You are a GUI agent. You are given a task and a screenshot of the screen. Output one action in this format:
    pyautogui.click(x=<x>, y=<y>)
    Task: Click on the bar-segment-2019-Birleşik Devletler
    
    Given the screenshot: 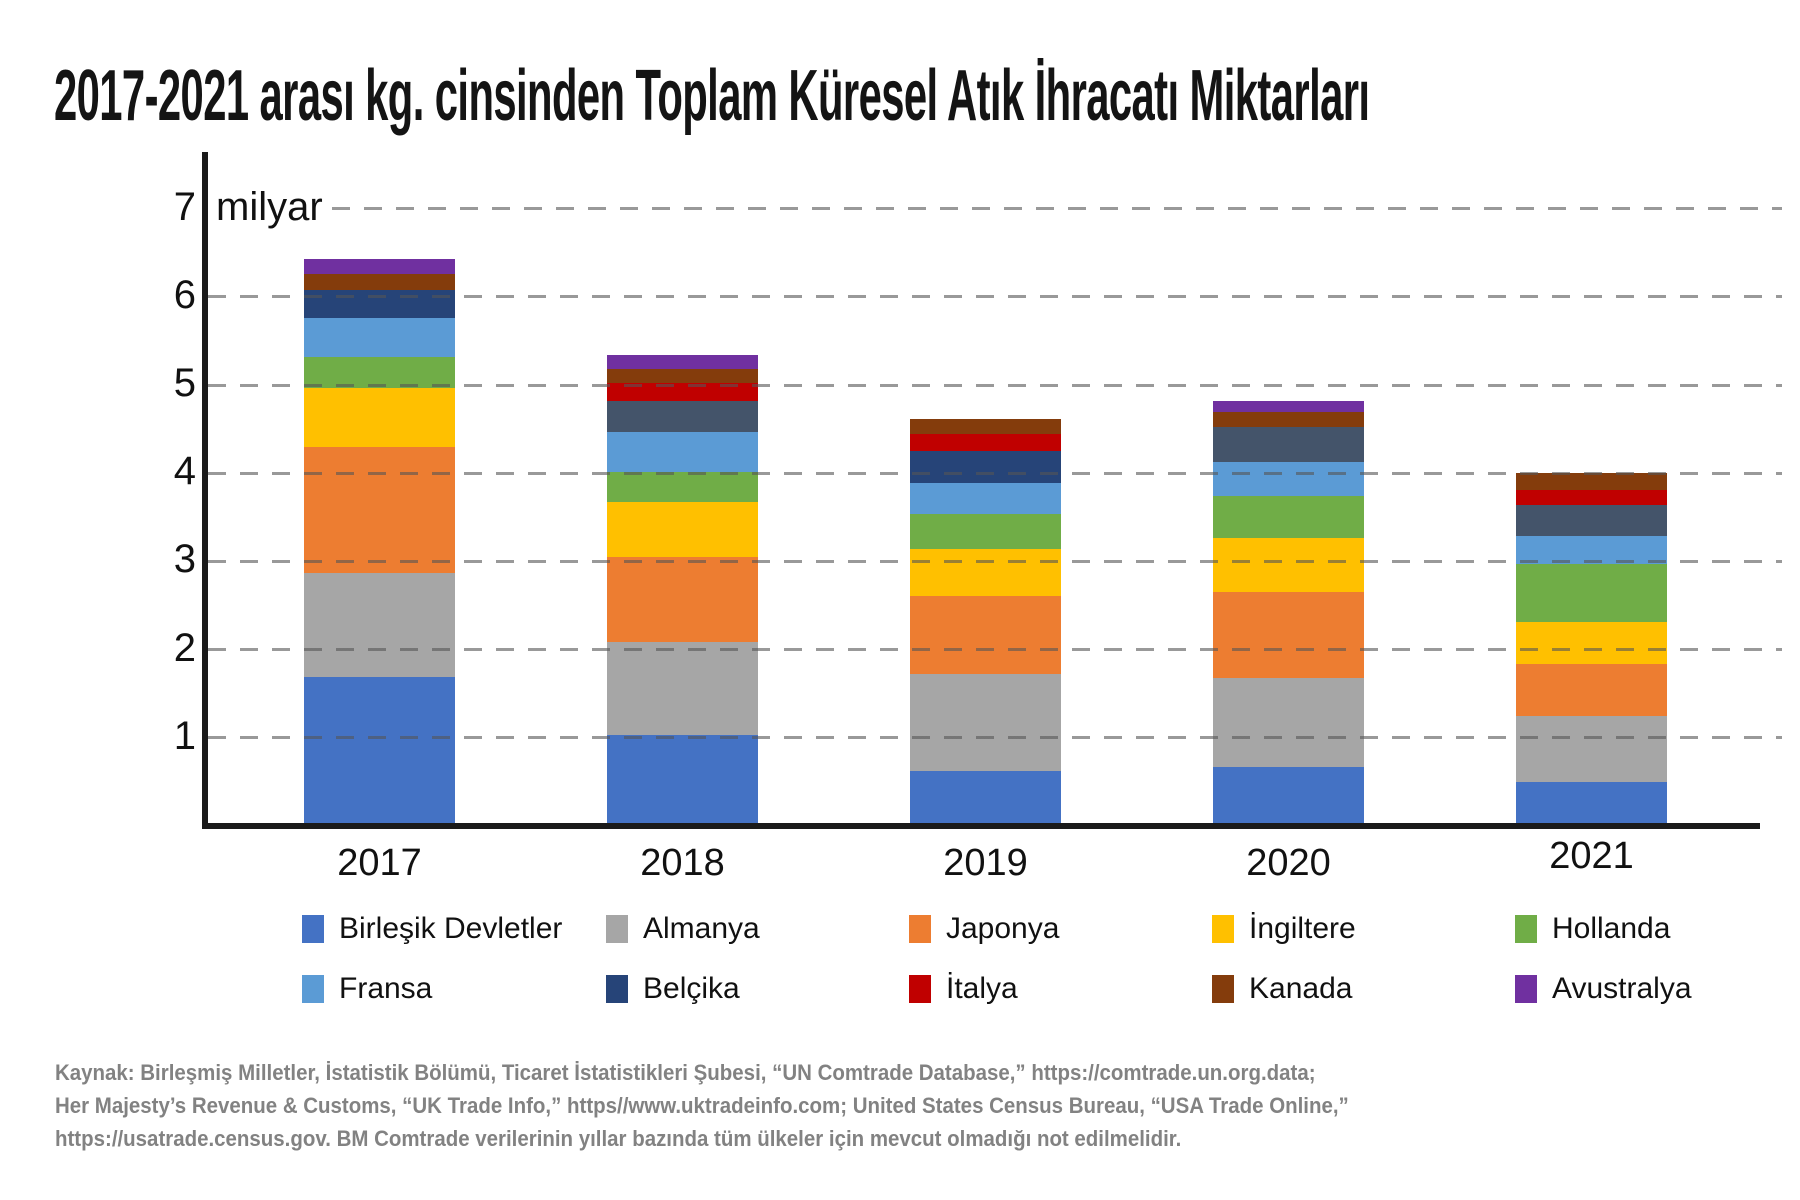 What is the action you would take?
    pyautogui.click(x=985, y=796)
    